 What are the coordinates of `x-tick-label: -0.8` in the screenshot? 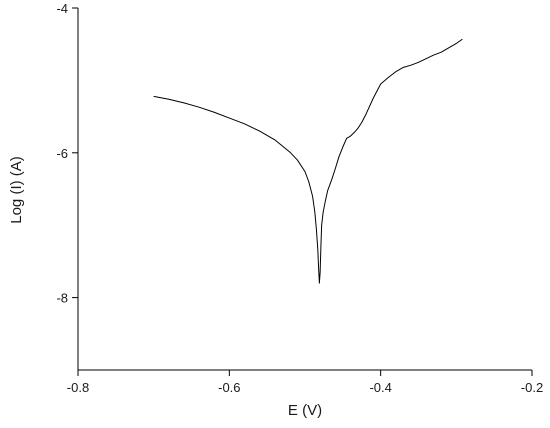 It's located at (78, 387).